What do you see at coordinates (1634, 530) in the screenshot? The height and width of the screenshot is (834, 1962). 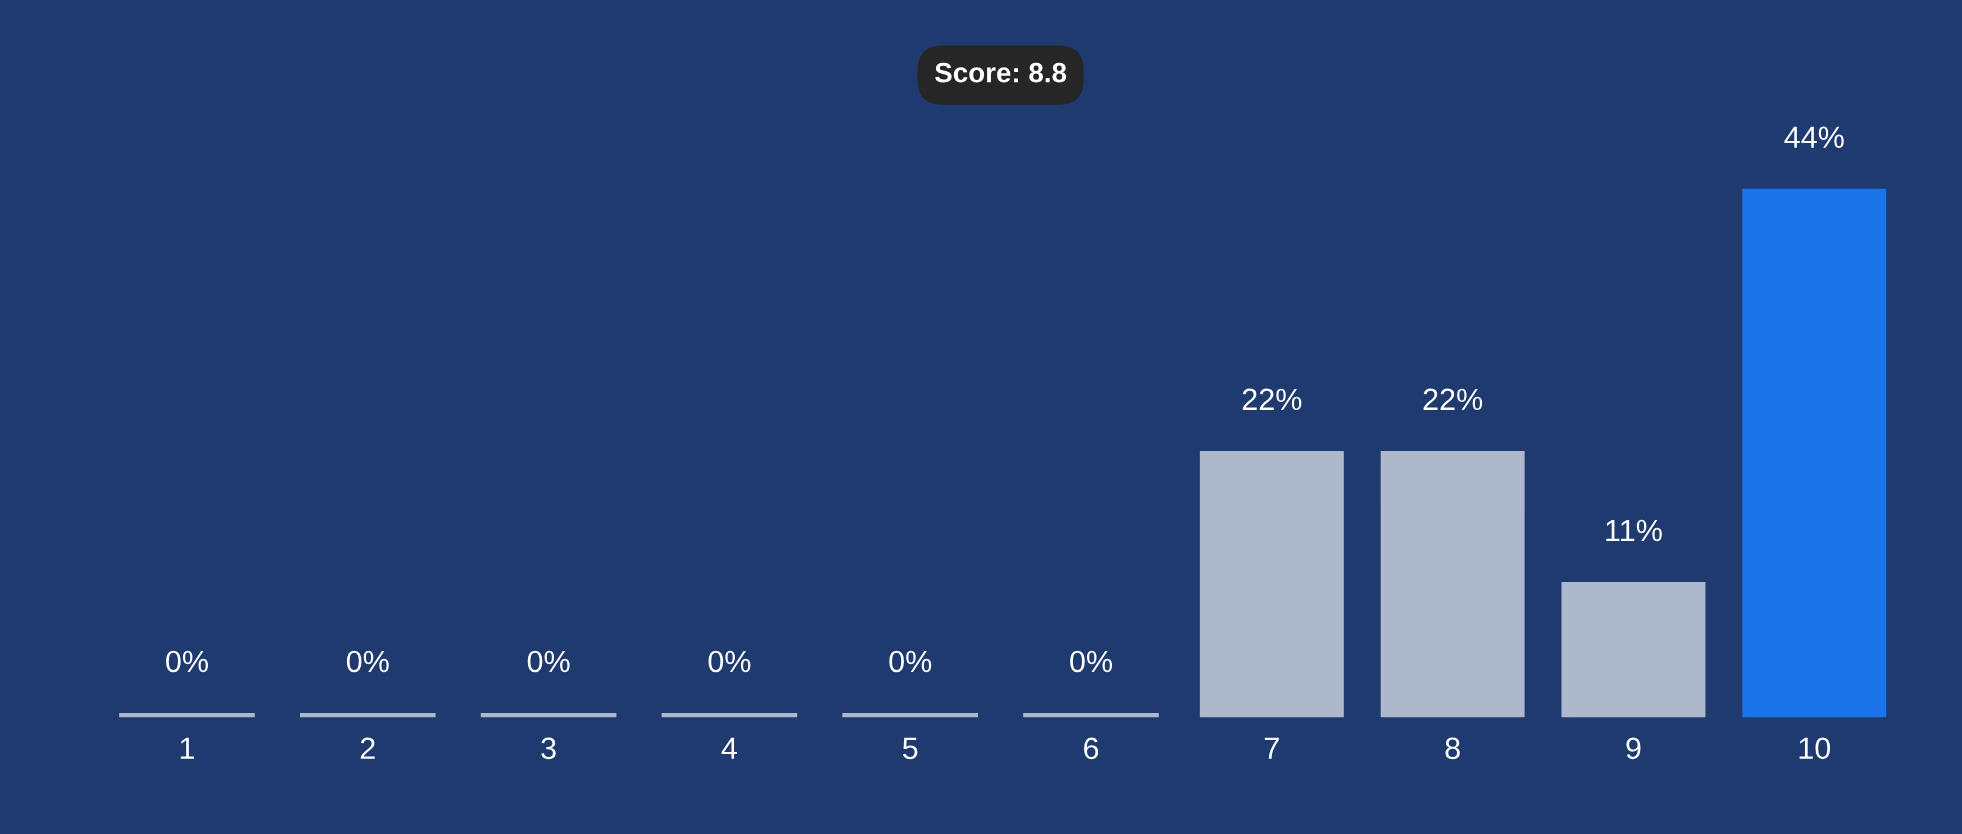 I see `data-label: 11%` at bounding box center [1634, 530].